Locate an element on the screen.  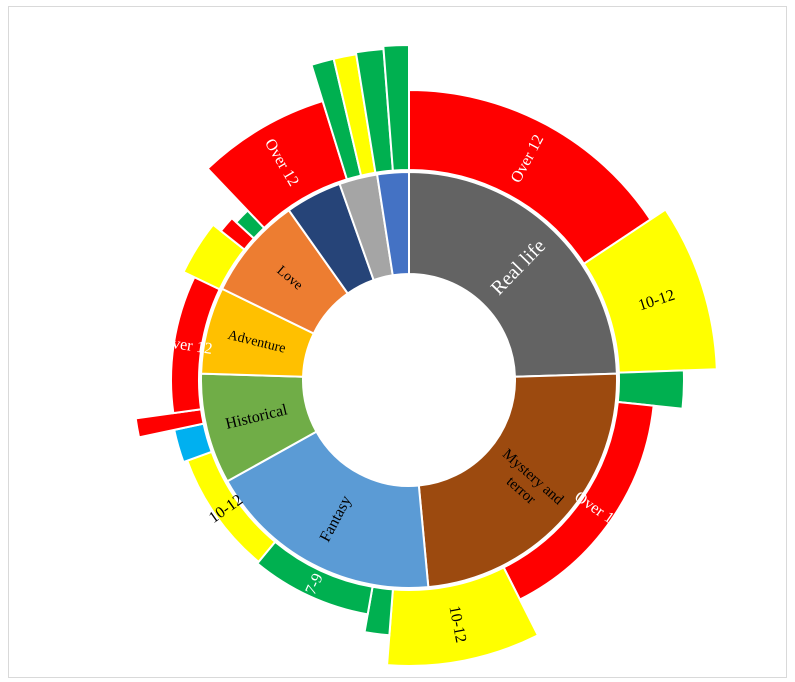
outer-label-10-12: 10-12 is located at coordinates (457, 624).